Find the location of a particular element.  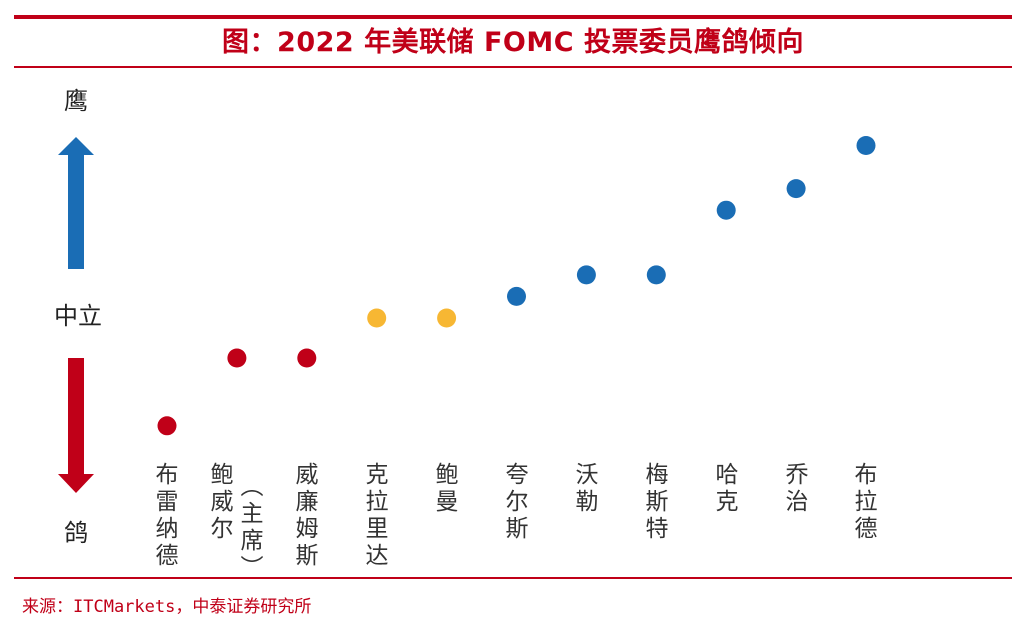

chart-title: 图：2022 年美联储 FOMC 投票委员鹰鸽倾向 is located at coordinates (513, 42).